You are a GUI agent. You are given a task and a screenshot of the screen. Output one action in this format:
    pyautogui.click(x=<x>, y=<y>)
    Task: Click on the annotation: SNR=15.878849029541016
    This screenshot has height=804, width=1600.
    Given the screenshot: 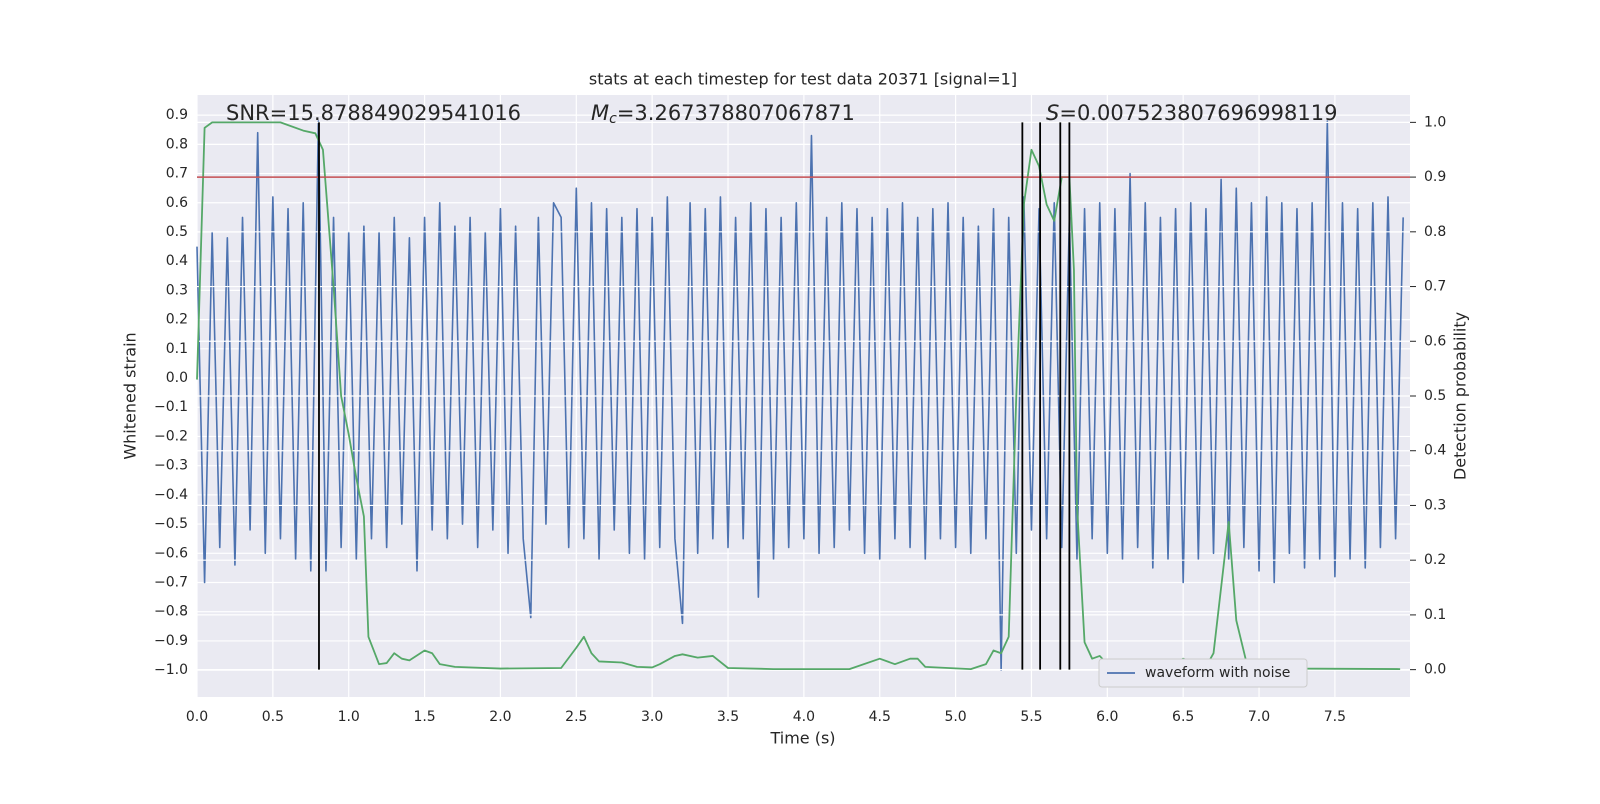 What is the action you would take?
    pyautogui.click(x=373, y=113)
    